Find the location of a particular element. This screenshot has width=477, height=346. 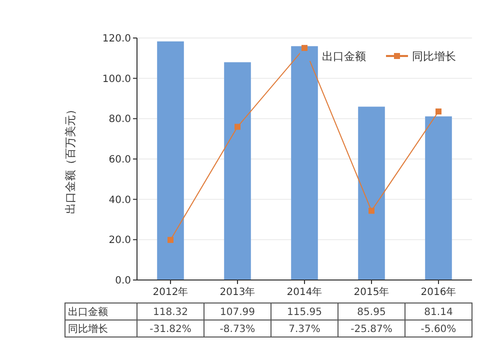

y-tick-label: 100.0 is located at coordinates (116, 79).